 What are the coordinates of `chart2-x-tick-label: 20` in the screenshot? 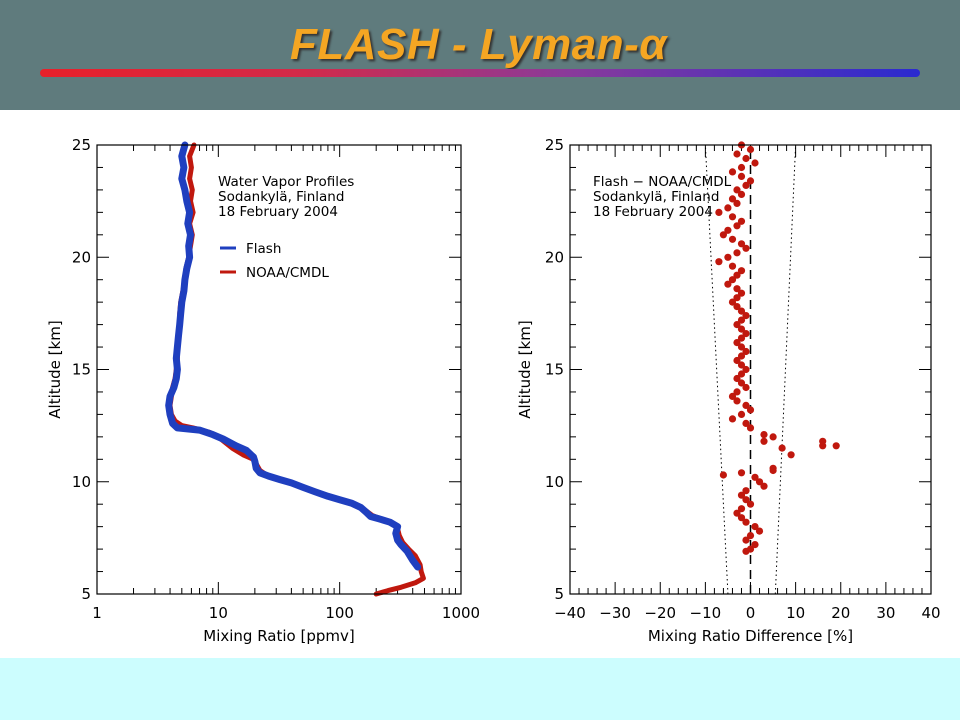 It's located at (840, 613).